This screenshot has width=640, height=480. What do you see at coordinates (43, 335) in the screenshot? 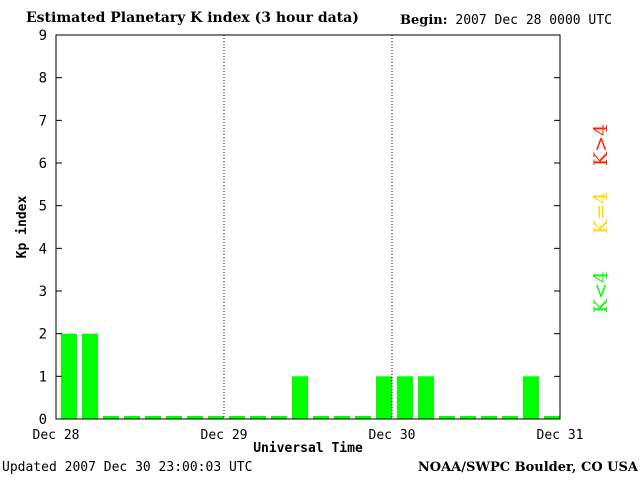
I see `y-tick-label: 2` at bounding box center [43, 335].